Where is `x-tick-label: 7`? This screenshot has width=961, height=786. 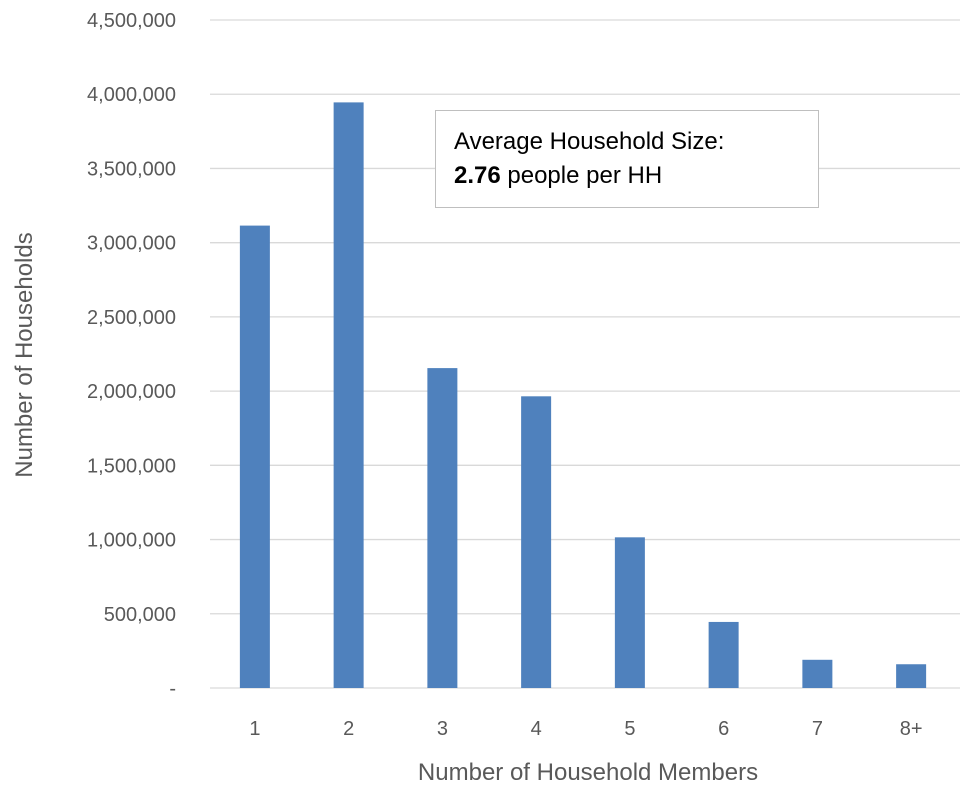 x-tick-label: 7 is located at coordinates (817, 729).